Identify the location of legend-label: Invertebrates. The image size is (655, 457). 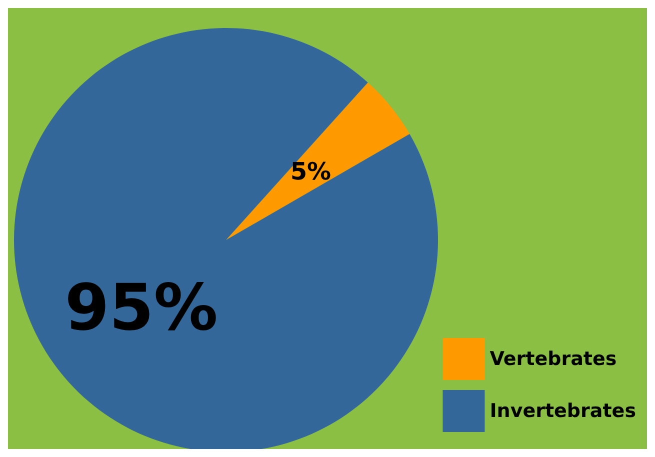
(563, 411).